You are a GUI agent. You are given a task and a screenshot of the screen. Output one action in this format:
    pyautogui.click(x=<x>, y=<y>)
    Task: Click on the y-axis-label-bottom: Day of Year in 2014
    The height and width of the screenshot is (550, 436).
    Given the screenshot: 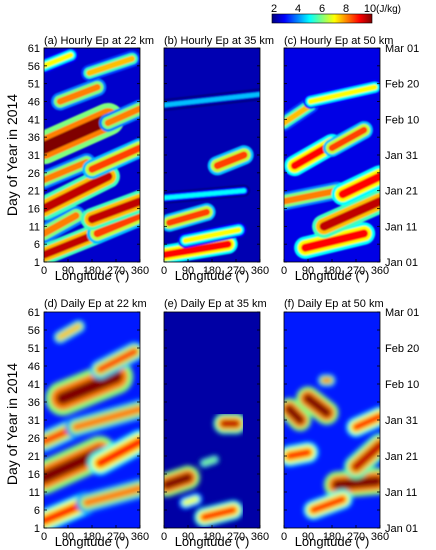 What is the action you would take?
    pyautogui.click(x=12, y=424)
    